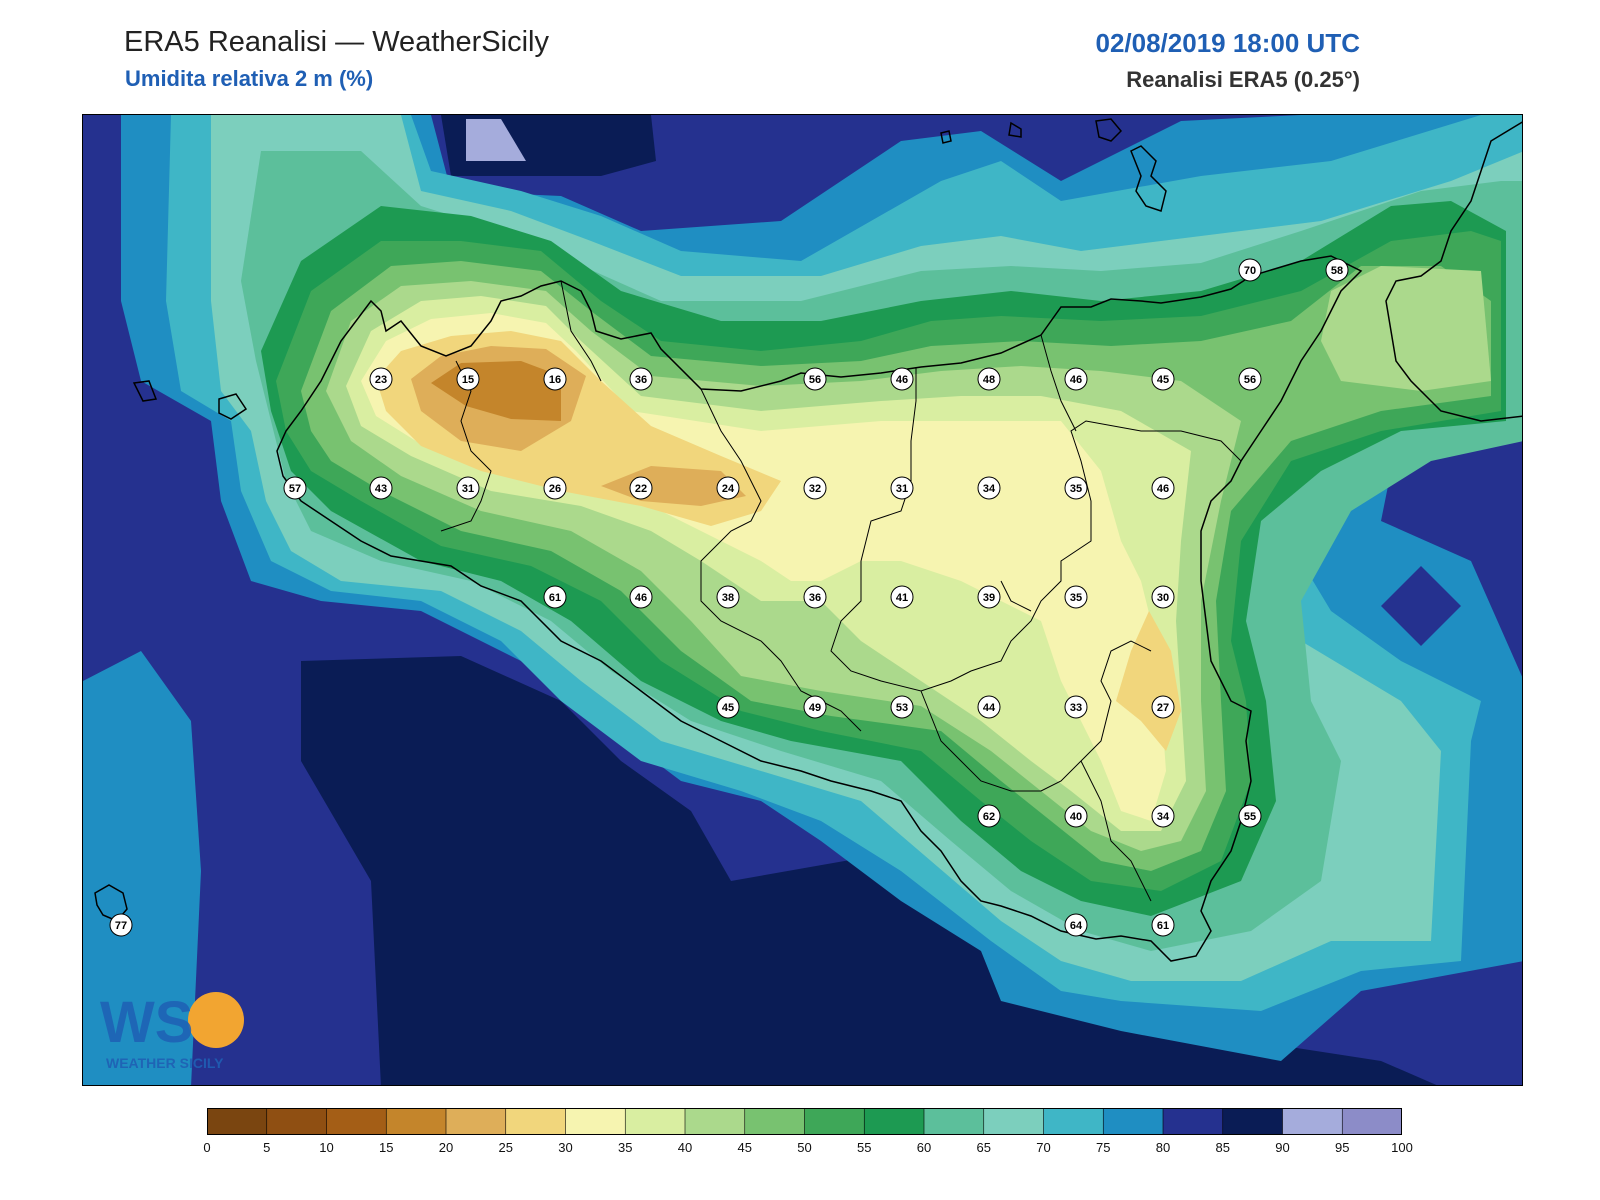 This screenshot has width=1600, height=1200. What do you see at coordinates (381, 380) in the screenshot?
I see `station-value-label: 23` at bounding box center [381, 380].